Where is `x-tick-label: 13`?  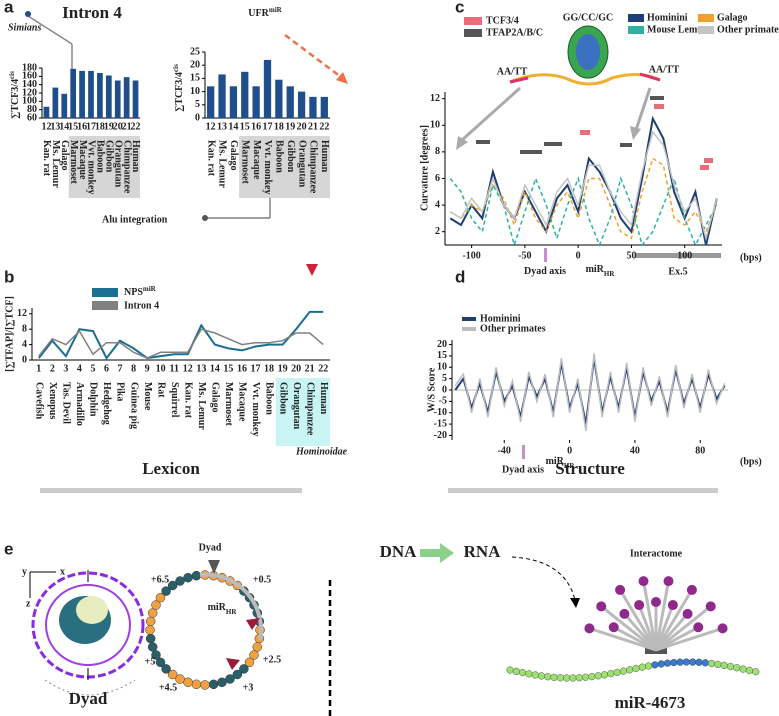 x-tick-label: 13 is located at coordinates (55, 126).